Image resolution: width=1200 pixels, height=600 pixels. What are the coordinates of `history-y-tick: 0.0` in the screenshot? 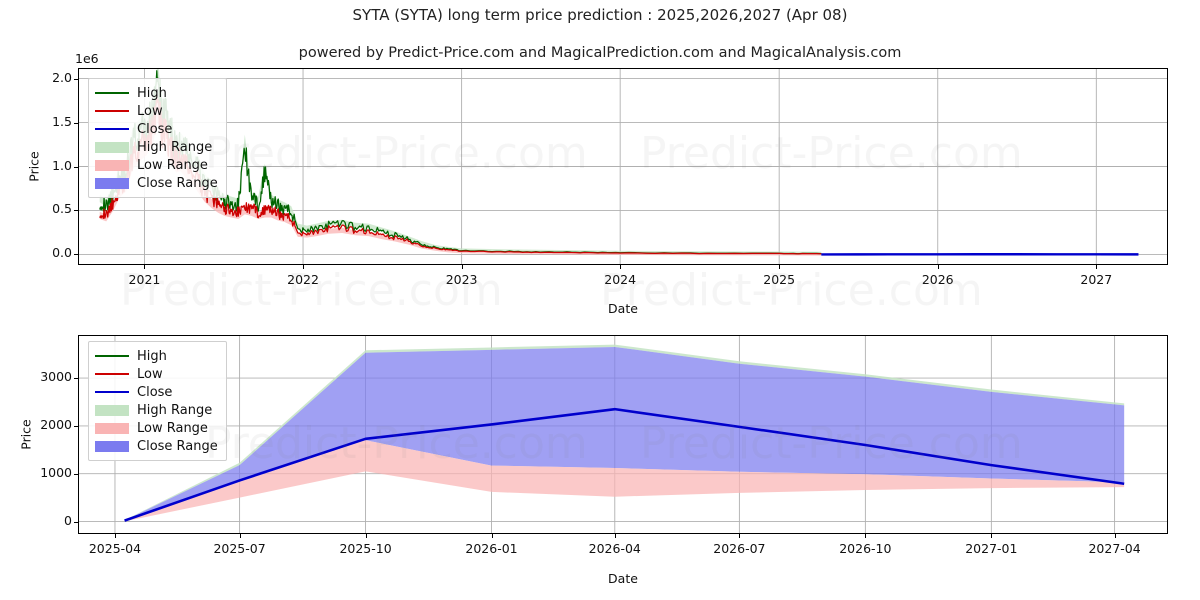 It's located at (62, 253).